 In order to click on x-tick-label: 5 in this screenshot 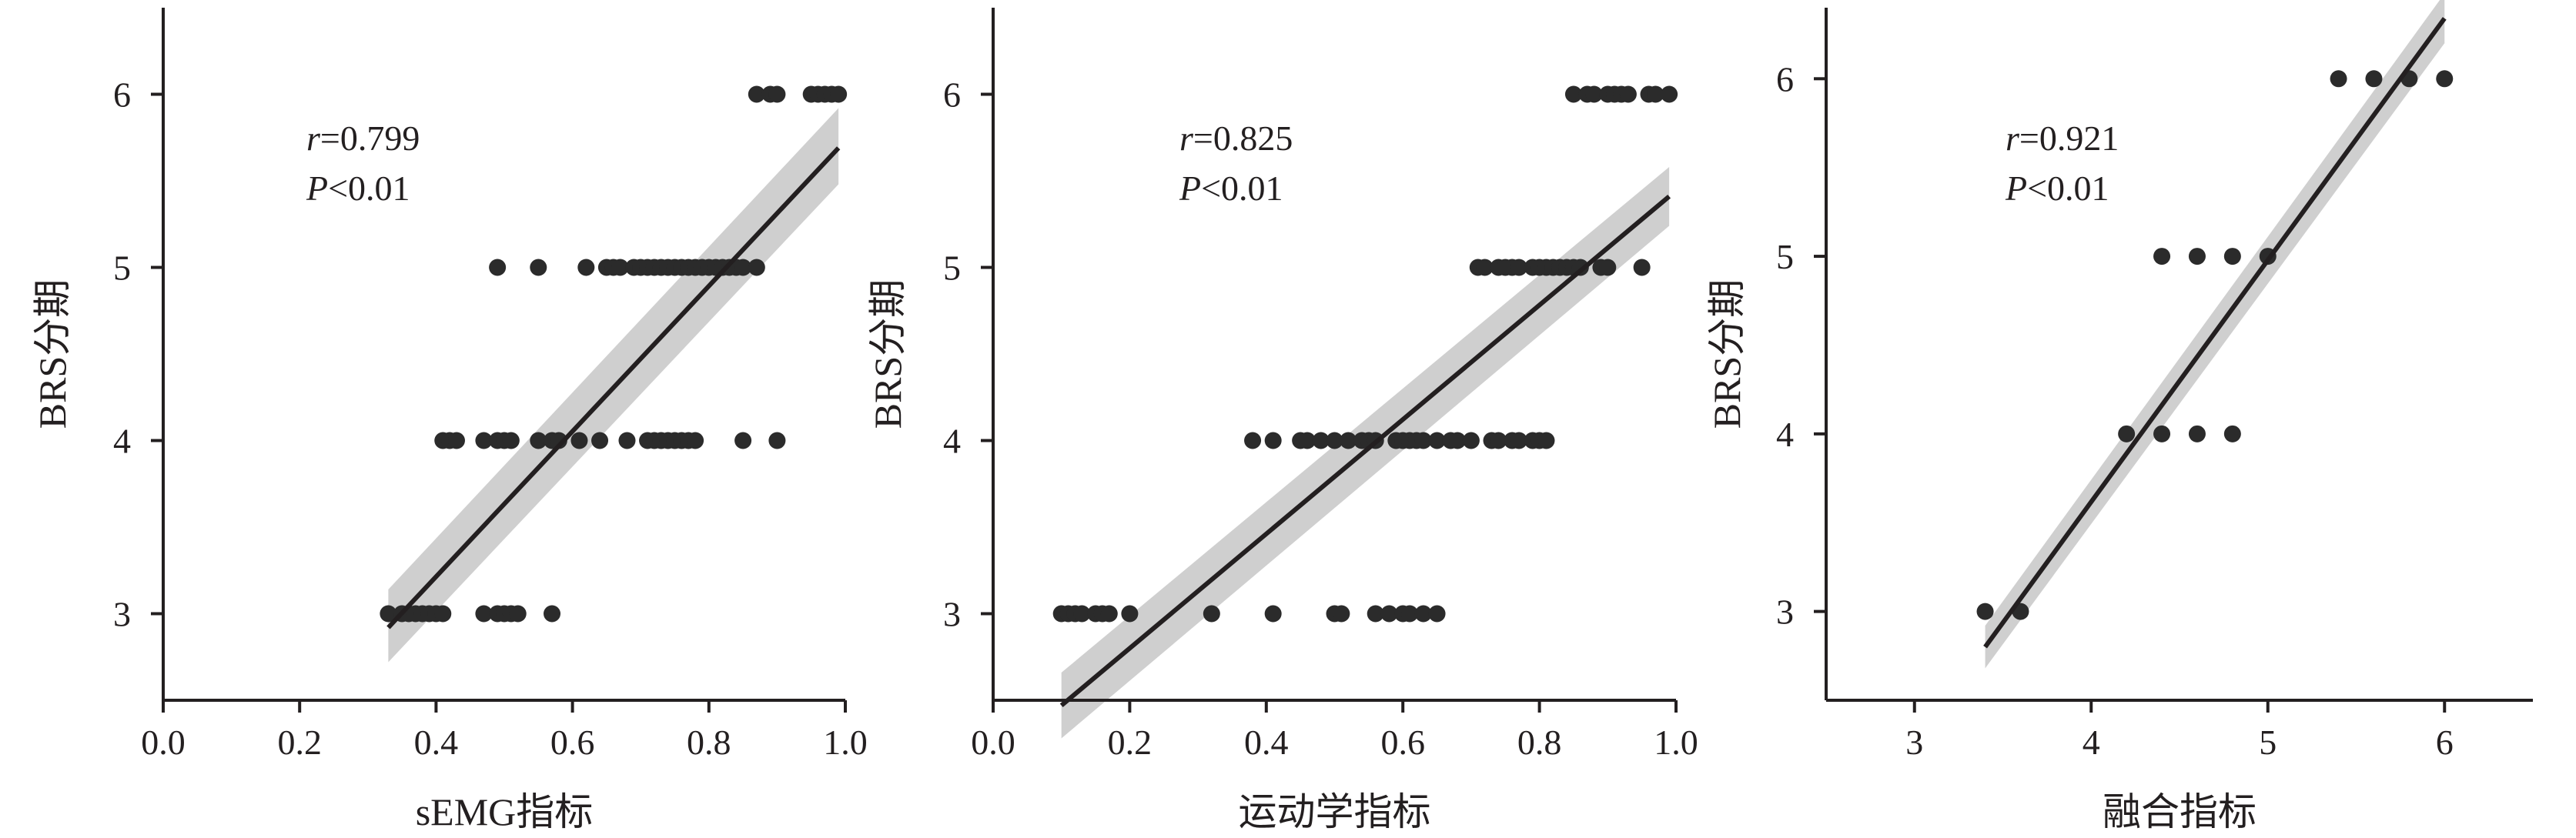, I will do `click(2268, 742)`.